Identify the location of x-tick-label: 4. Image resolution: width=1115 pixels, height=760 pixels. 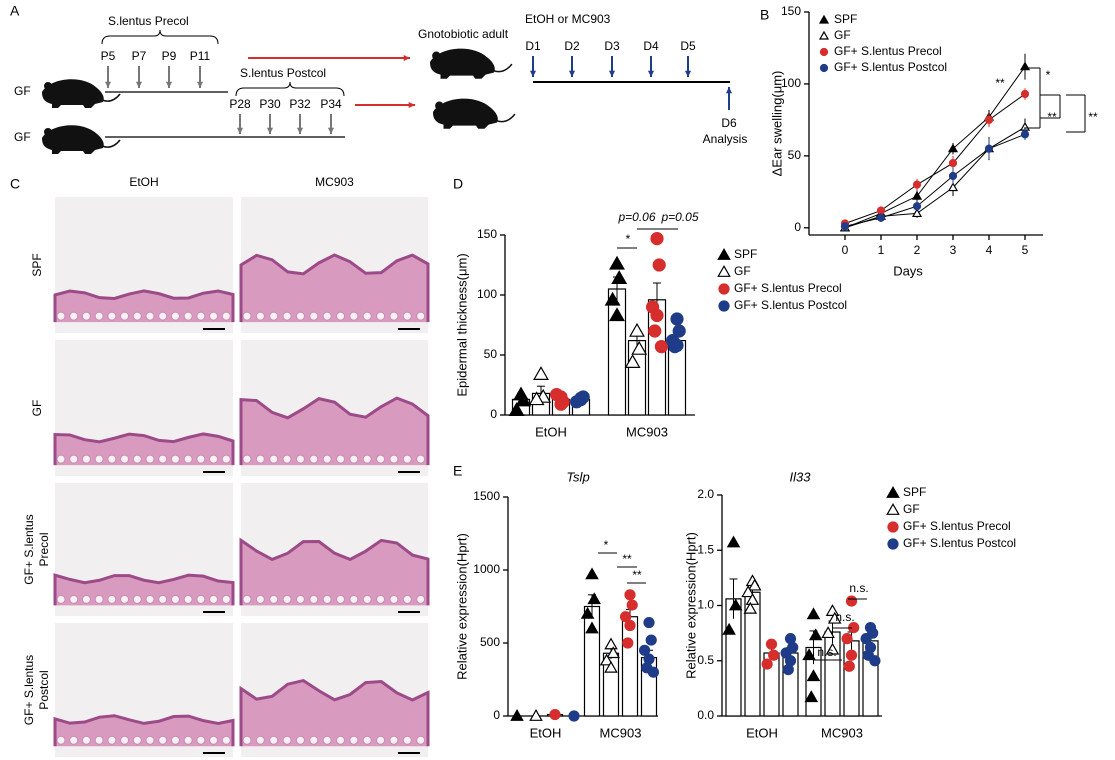
(989, 250).